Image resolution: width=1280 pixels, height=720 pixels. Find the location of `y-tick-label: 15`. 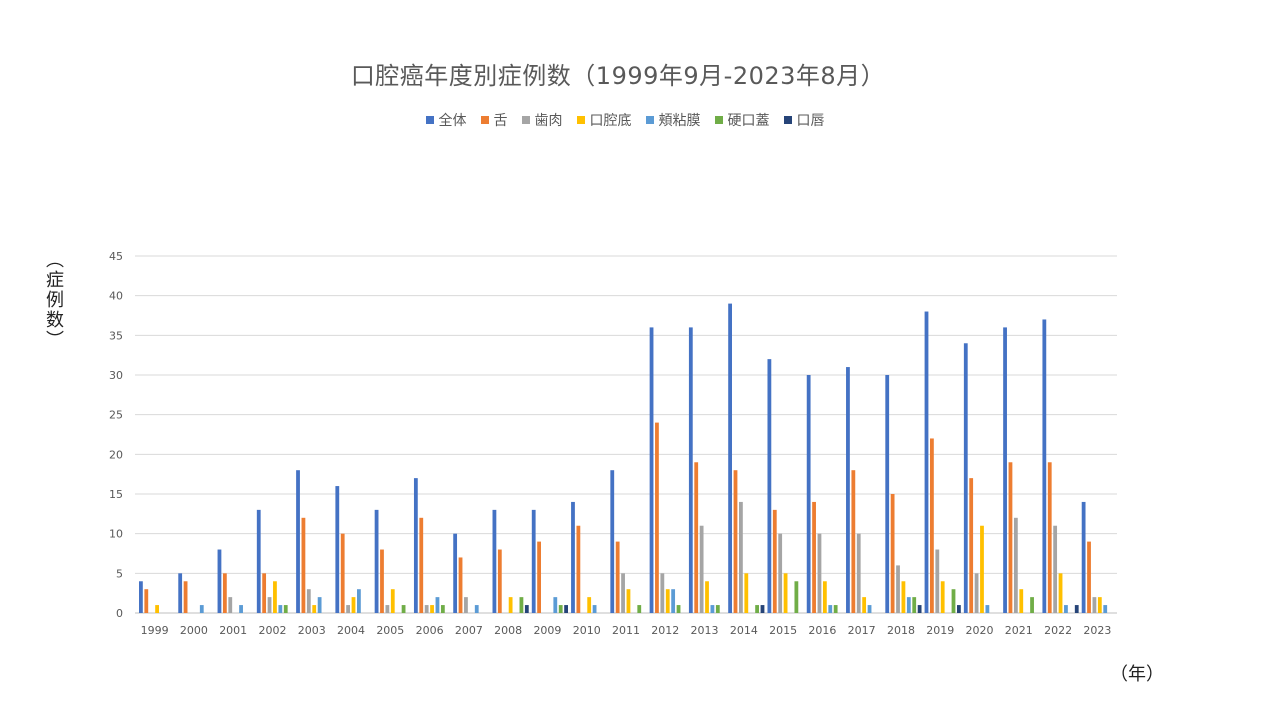

y-tick-label: 15 is located at coordinates (116, 494).